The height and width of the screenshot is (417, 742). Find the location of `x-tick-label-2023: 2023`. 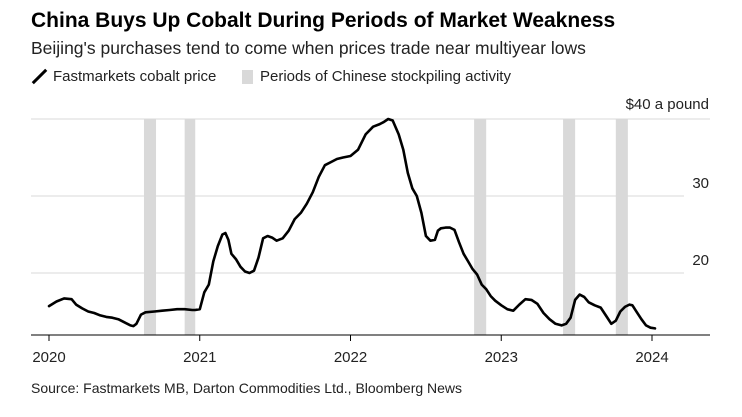

x-tick-label-2023: 2023 is located at coordinates (501, 357).